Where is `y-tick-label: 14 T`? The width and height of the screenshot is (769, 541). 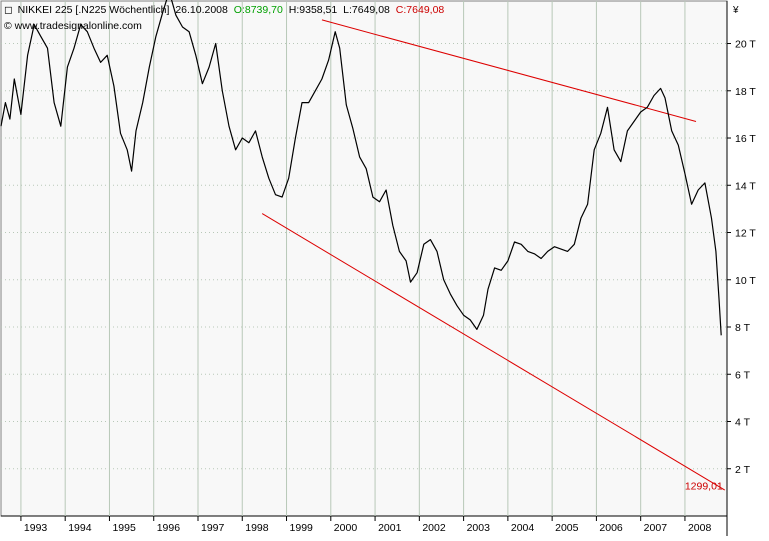 y-tick-label: 14 T is located at coordinates (745, 186).